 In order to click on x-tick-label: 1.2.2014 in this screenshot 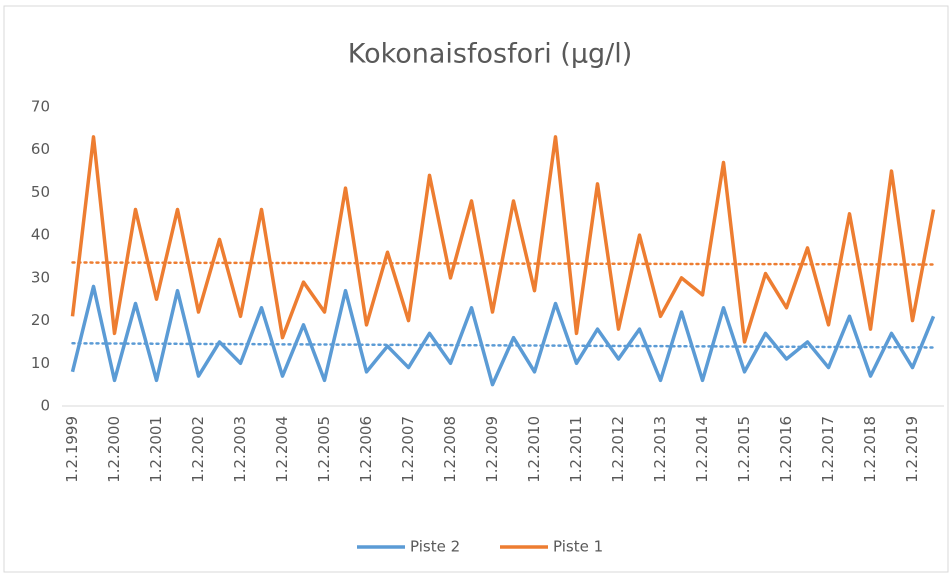, I will do `click(702, 449)`.